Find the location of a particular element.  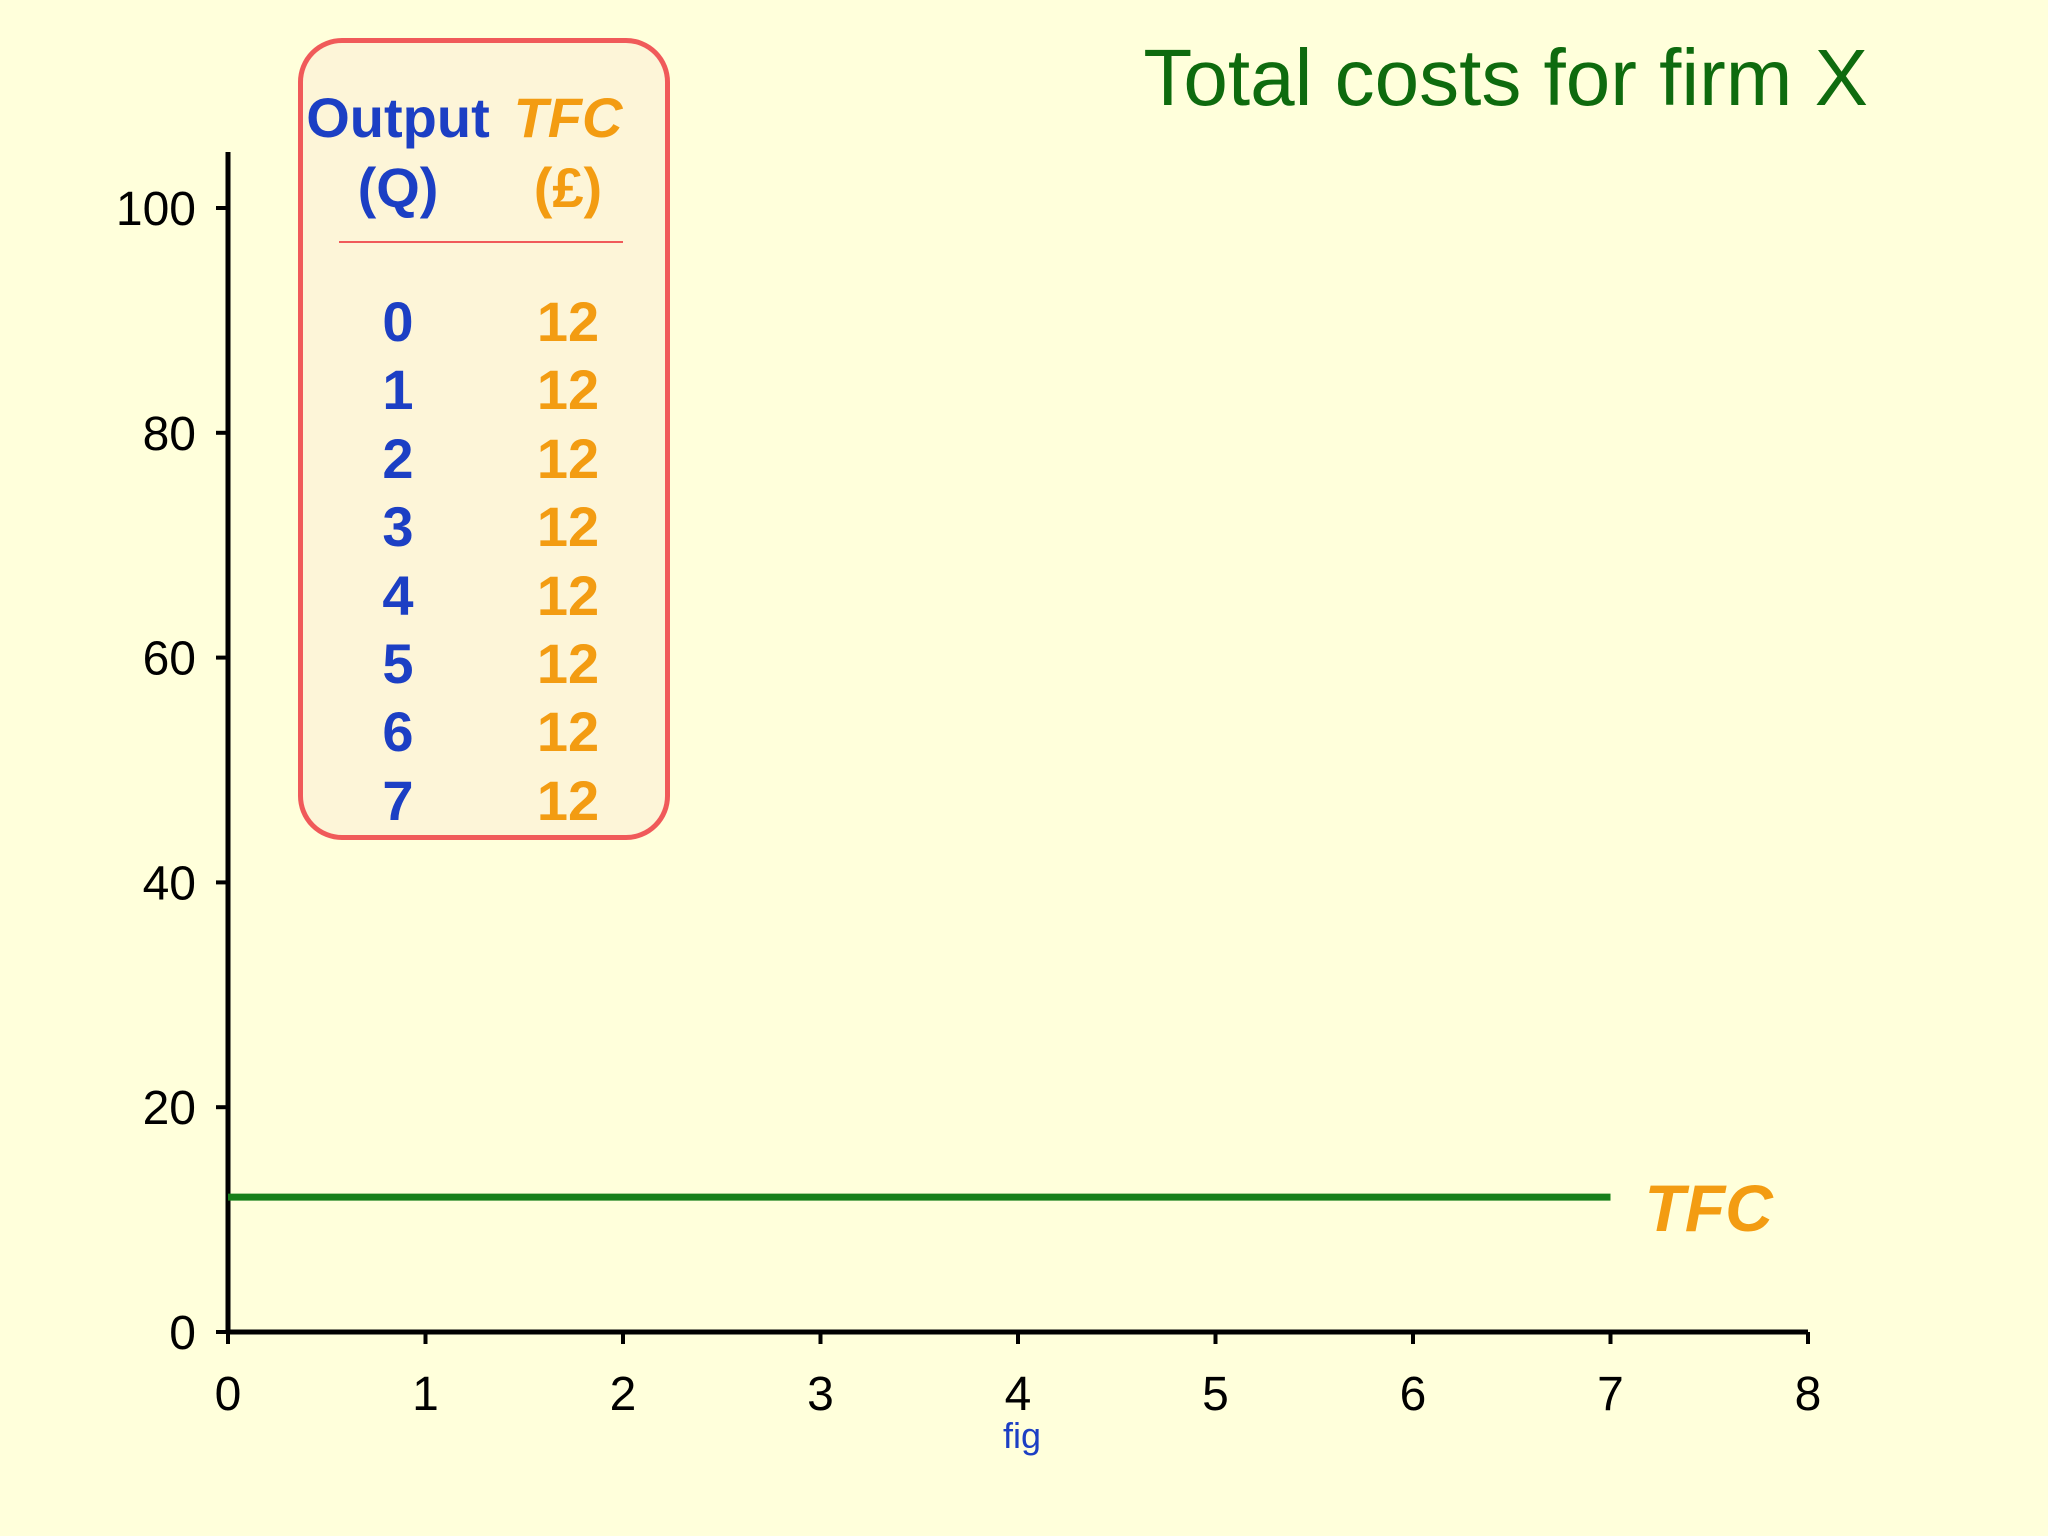

output-cell: 1 is located at coordinates (398, 390).